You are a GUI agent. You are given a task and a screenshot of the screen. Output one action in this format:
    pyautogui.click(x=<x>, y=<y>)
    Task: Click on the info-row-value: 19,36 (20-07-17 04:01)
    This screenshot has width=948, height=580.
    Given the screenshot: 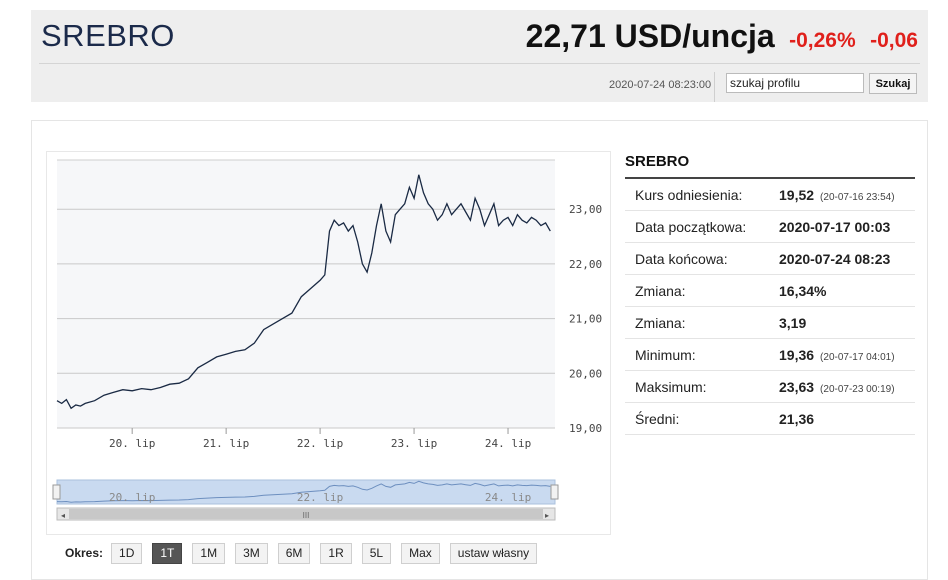 What is the action you would take?
    pyautogui.click(x=837, y=355)
    